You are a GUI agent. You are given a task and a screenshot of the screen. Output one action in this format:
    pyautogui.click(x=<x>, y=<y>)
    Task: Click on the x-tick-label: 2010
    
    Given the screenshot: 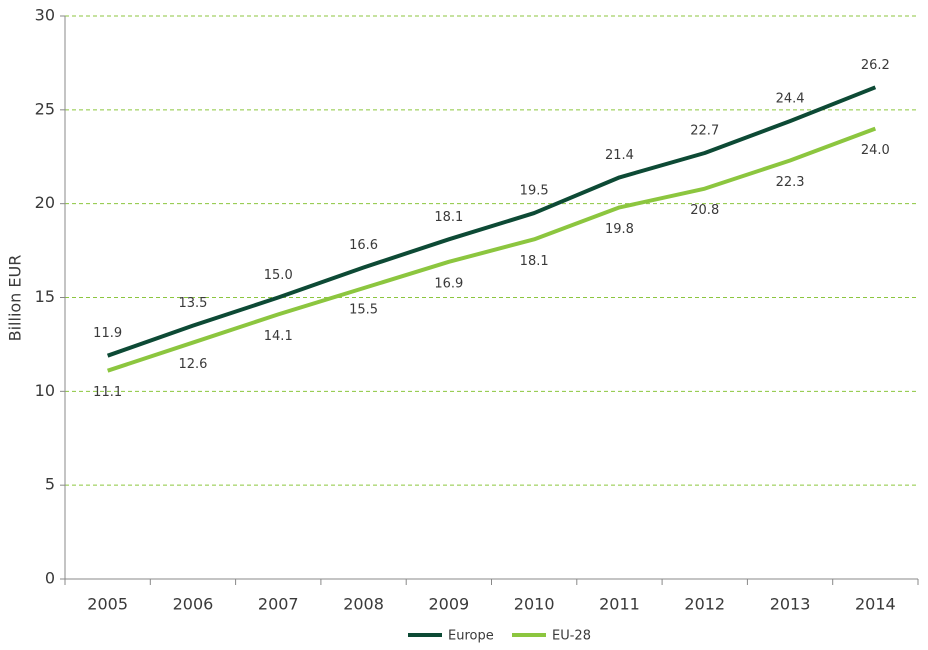 What is the action you would take?
    pyautogui.click(x=534, y=604)
    